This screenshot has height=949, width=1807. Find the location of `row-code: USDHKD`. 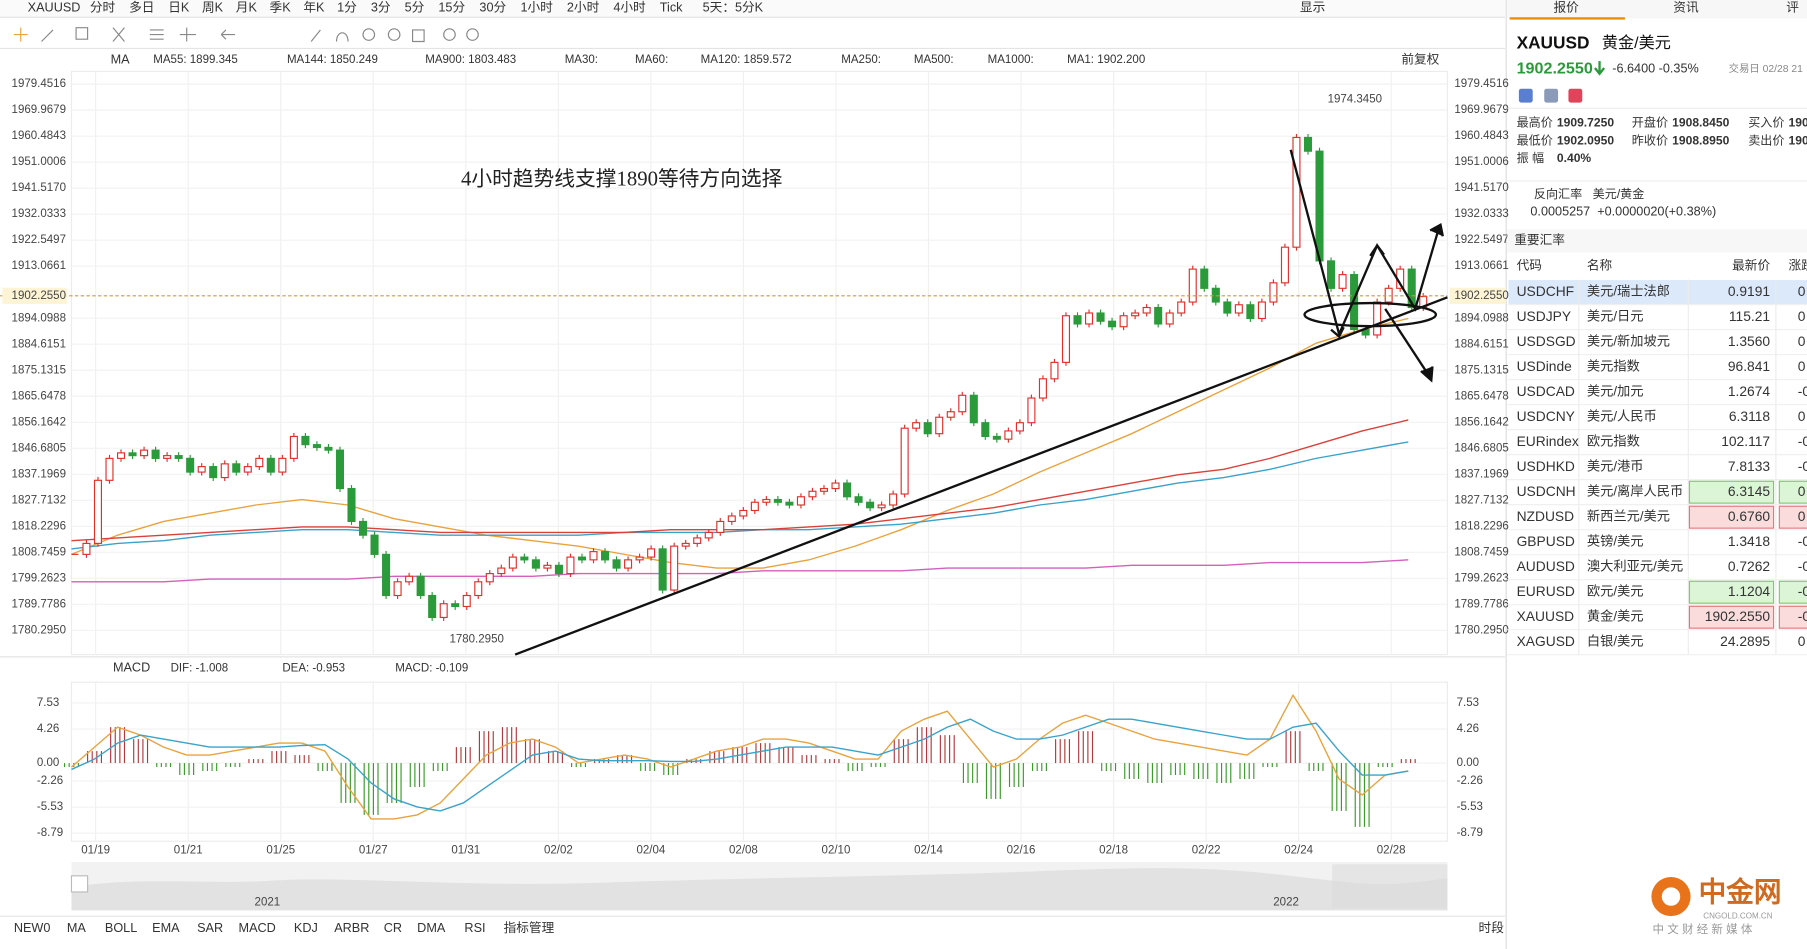

row-code: USDHKD is located at coordinates (1546, 466).